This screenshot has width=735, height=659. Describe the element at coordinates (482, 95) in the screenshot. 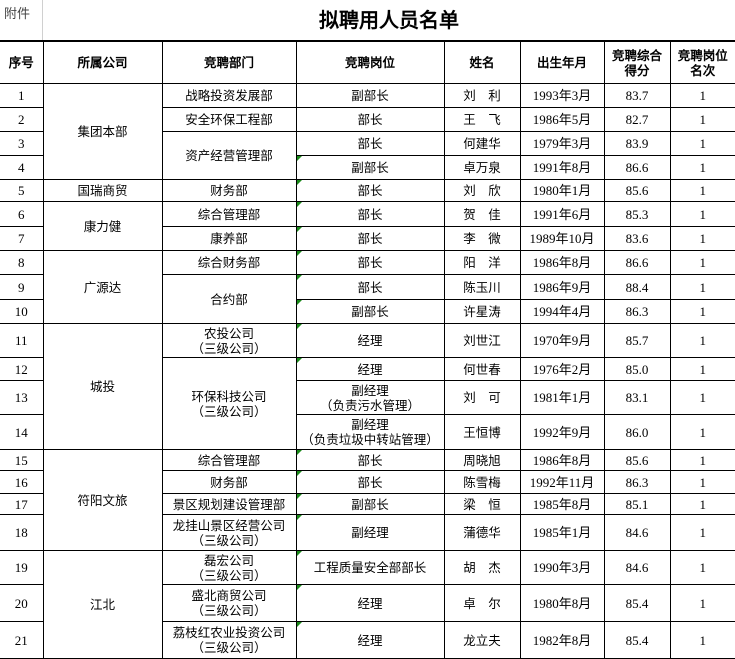

I see `name-cell: 刘 利` at that location.